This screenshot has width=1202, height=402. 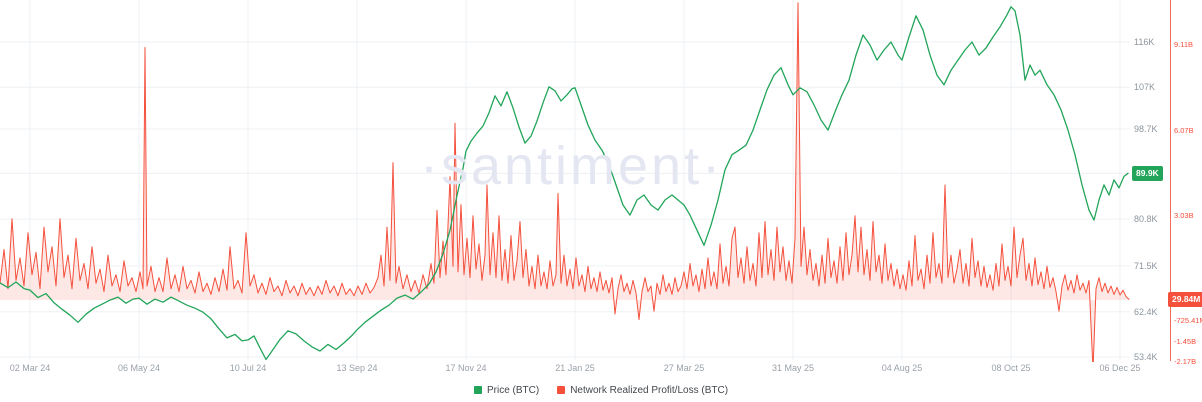 What do you see at coordinates (248, 368) in the screenshot?
I see `x-axis-label: 10 Jul 24` at bounding box center [248, 368].